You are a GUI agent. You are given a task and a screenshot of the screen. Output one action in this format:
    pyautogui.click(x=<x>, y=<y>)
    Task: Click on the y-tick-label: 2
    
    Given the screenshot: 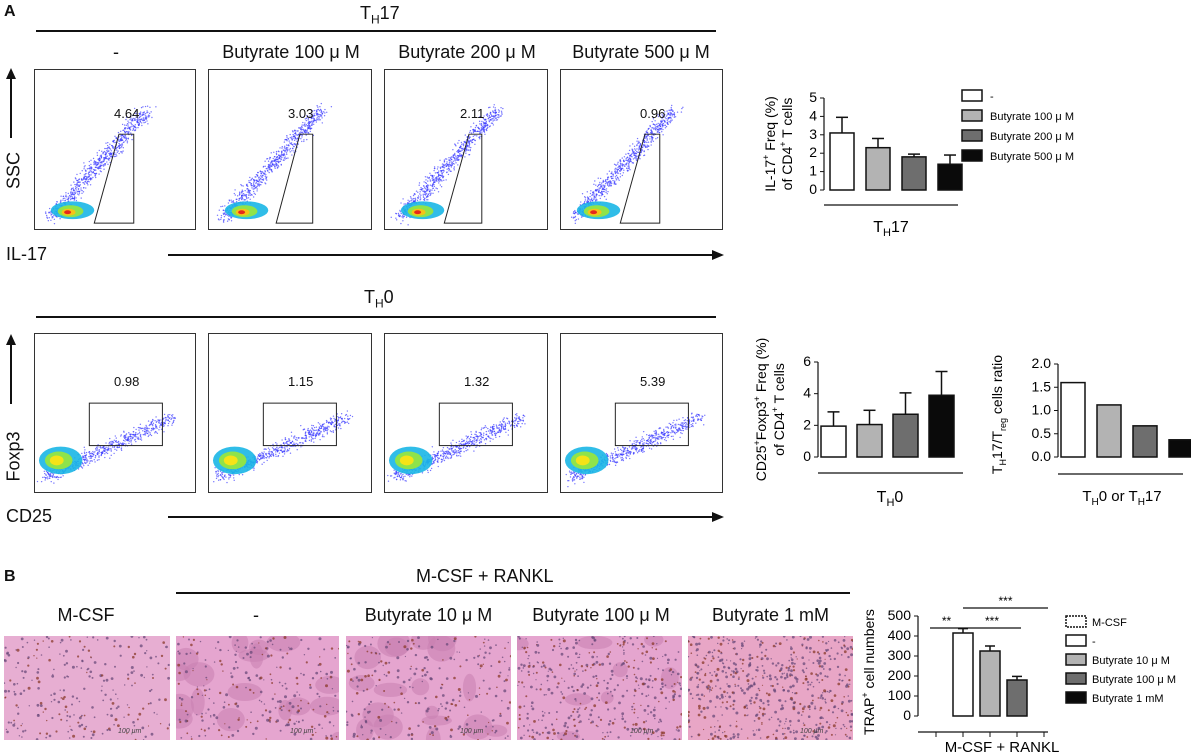 What is the action you would take?
    pyautogui.click(x=807, y=424)
    